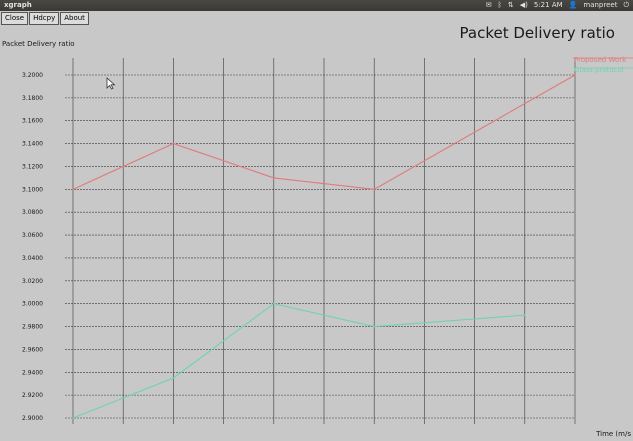  What do you see at coordinates (38, 44) in the screenshot?
I see `y-axis-label: Packet Delivery ratio` at bounding box center [38, 44].